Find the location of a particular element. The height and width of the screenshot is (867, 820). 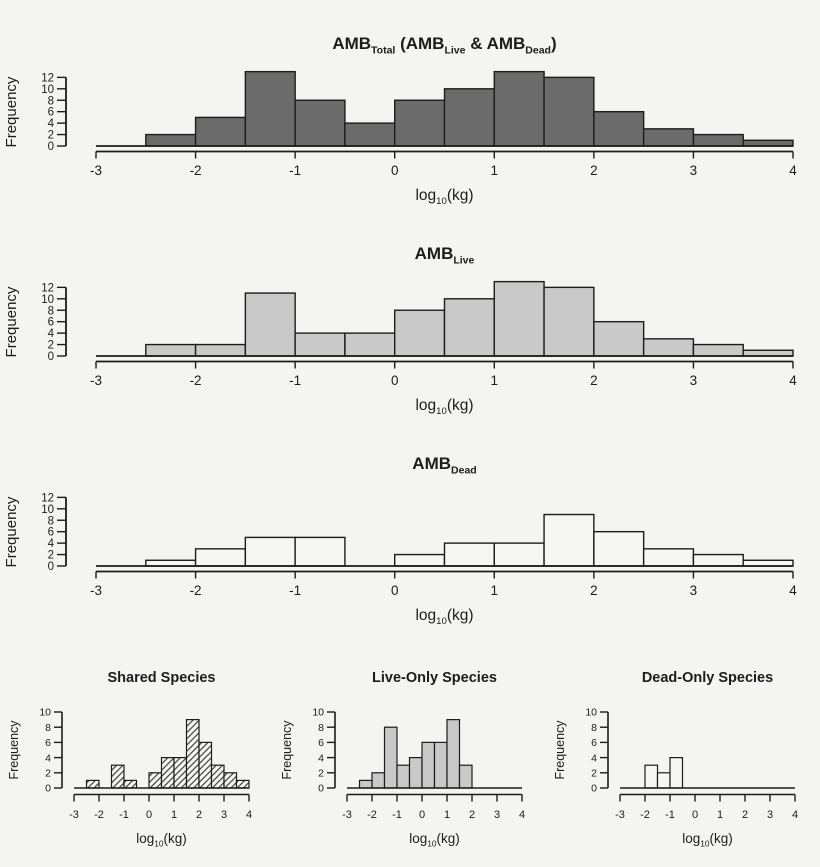

chart-title: Dead-Only Species is located at coordinates (707, 678).